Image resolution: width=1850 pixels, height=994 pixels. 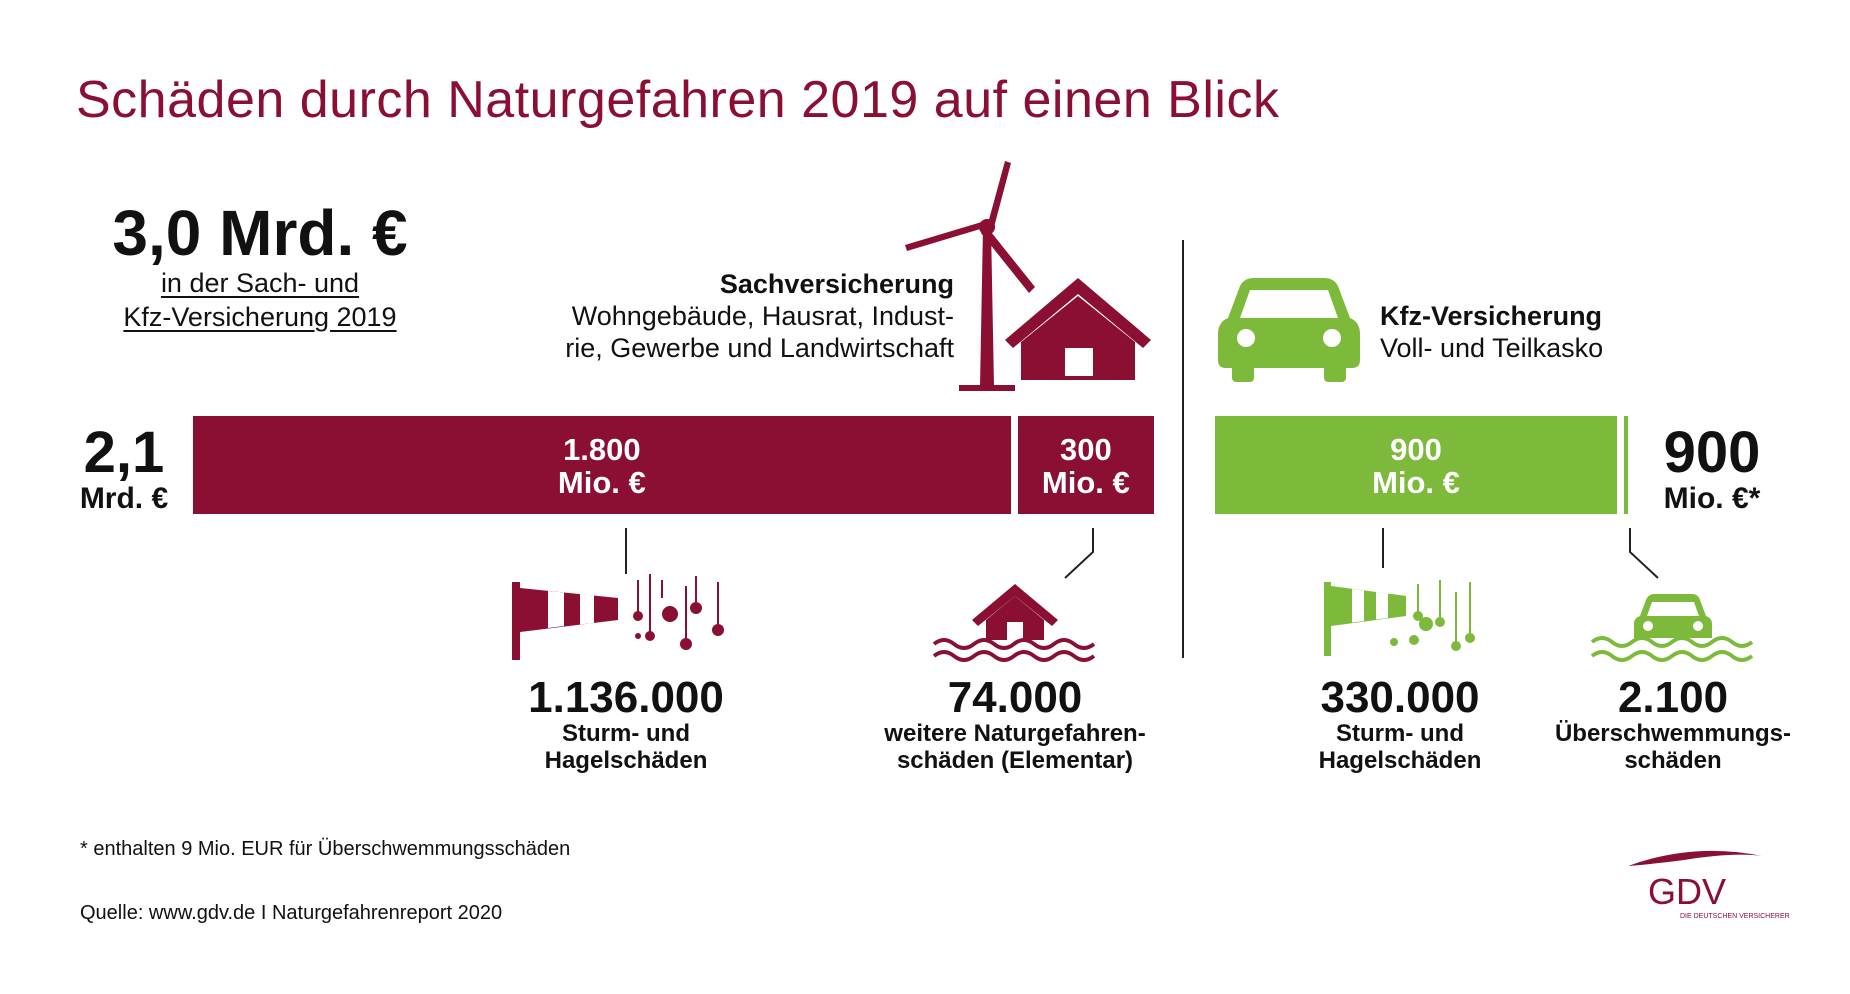 I want to click on stat-kfz-storm: 330.000 Sturm- und Hagelschäden, so click(x=1400, y=724).